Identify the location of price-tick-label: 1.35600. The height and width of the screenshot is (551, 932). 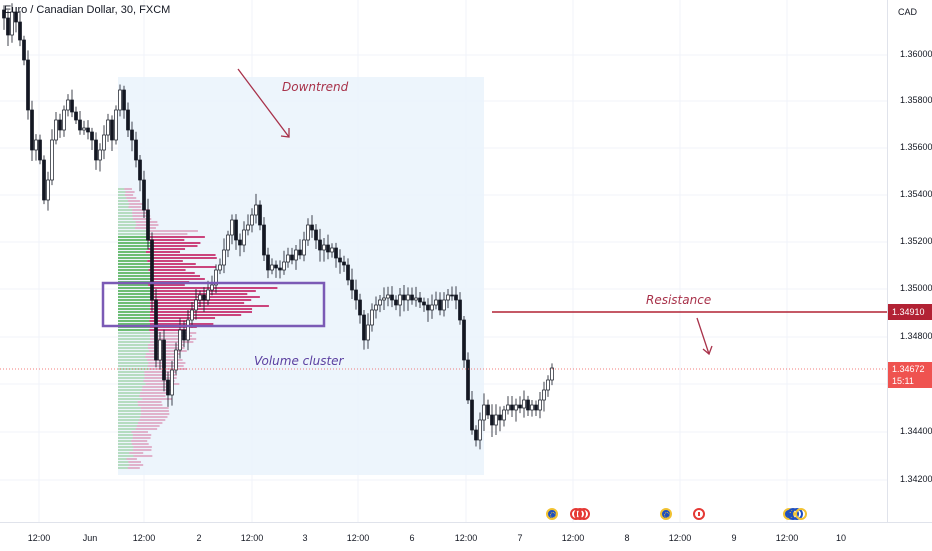
(916, 147).